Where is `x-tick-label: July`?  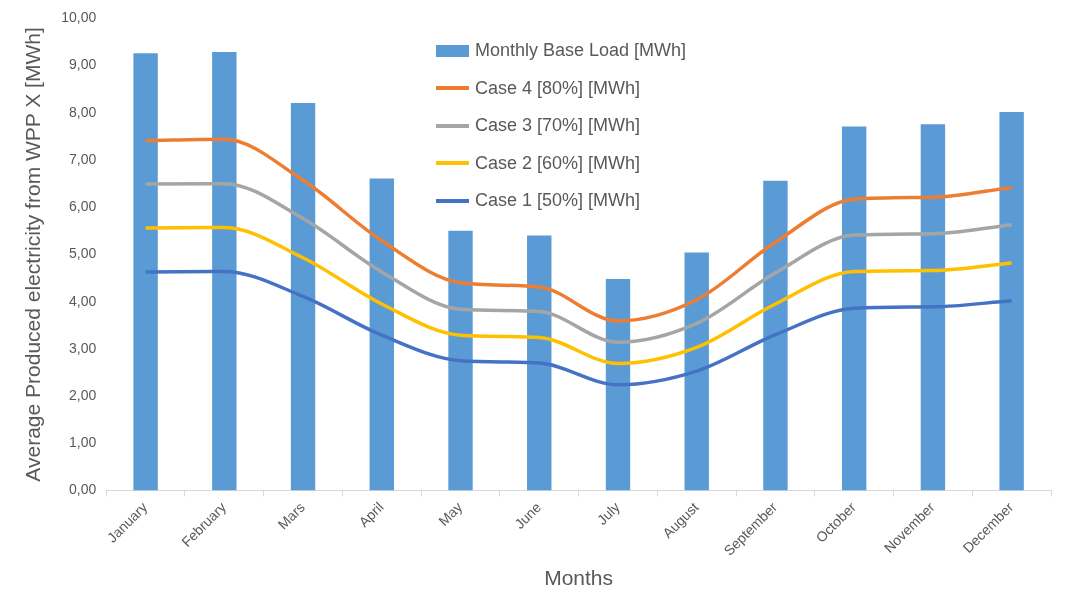 x-tick-label: July is located at coordinates (608, 513).